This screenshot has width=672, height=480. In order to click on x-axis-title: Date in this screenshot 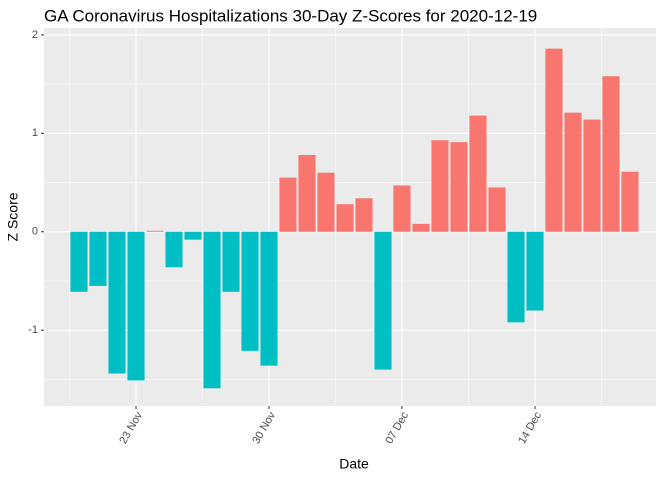, I will do `click(354, 464)`.